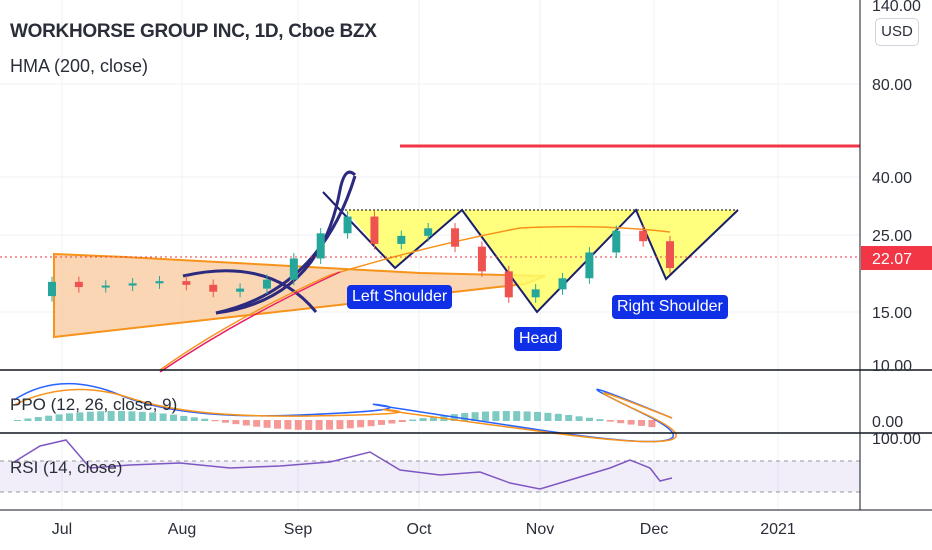 The image size is (932, 550). I want to click on head-label: Head, so click(538, 339).